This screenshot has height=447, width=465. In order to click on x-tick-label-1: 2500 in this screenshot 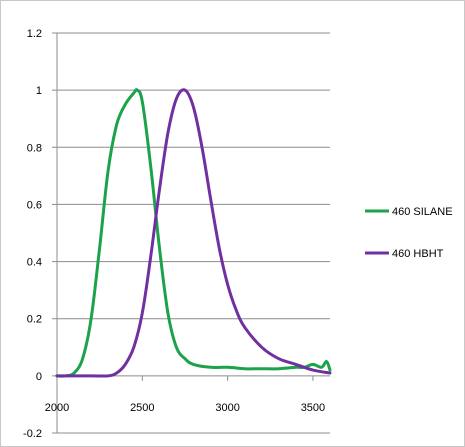, I will do `click(142, 408)`.